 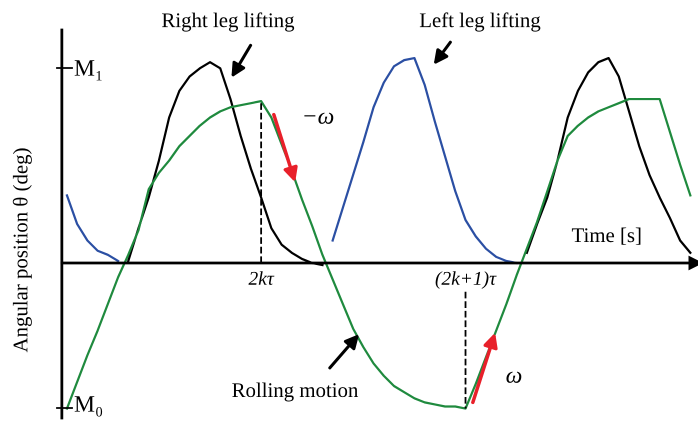 What do you see at coordinates (88, 70) in the screenshot?
I see `annotation: M₁` at bounding box center [88, 70].